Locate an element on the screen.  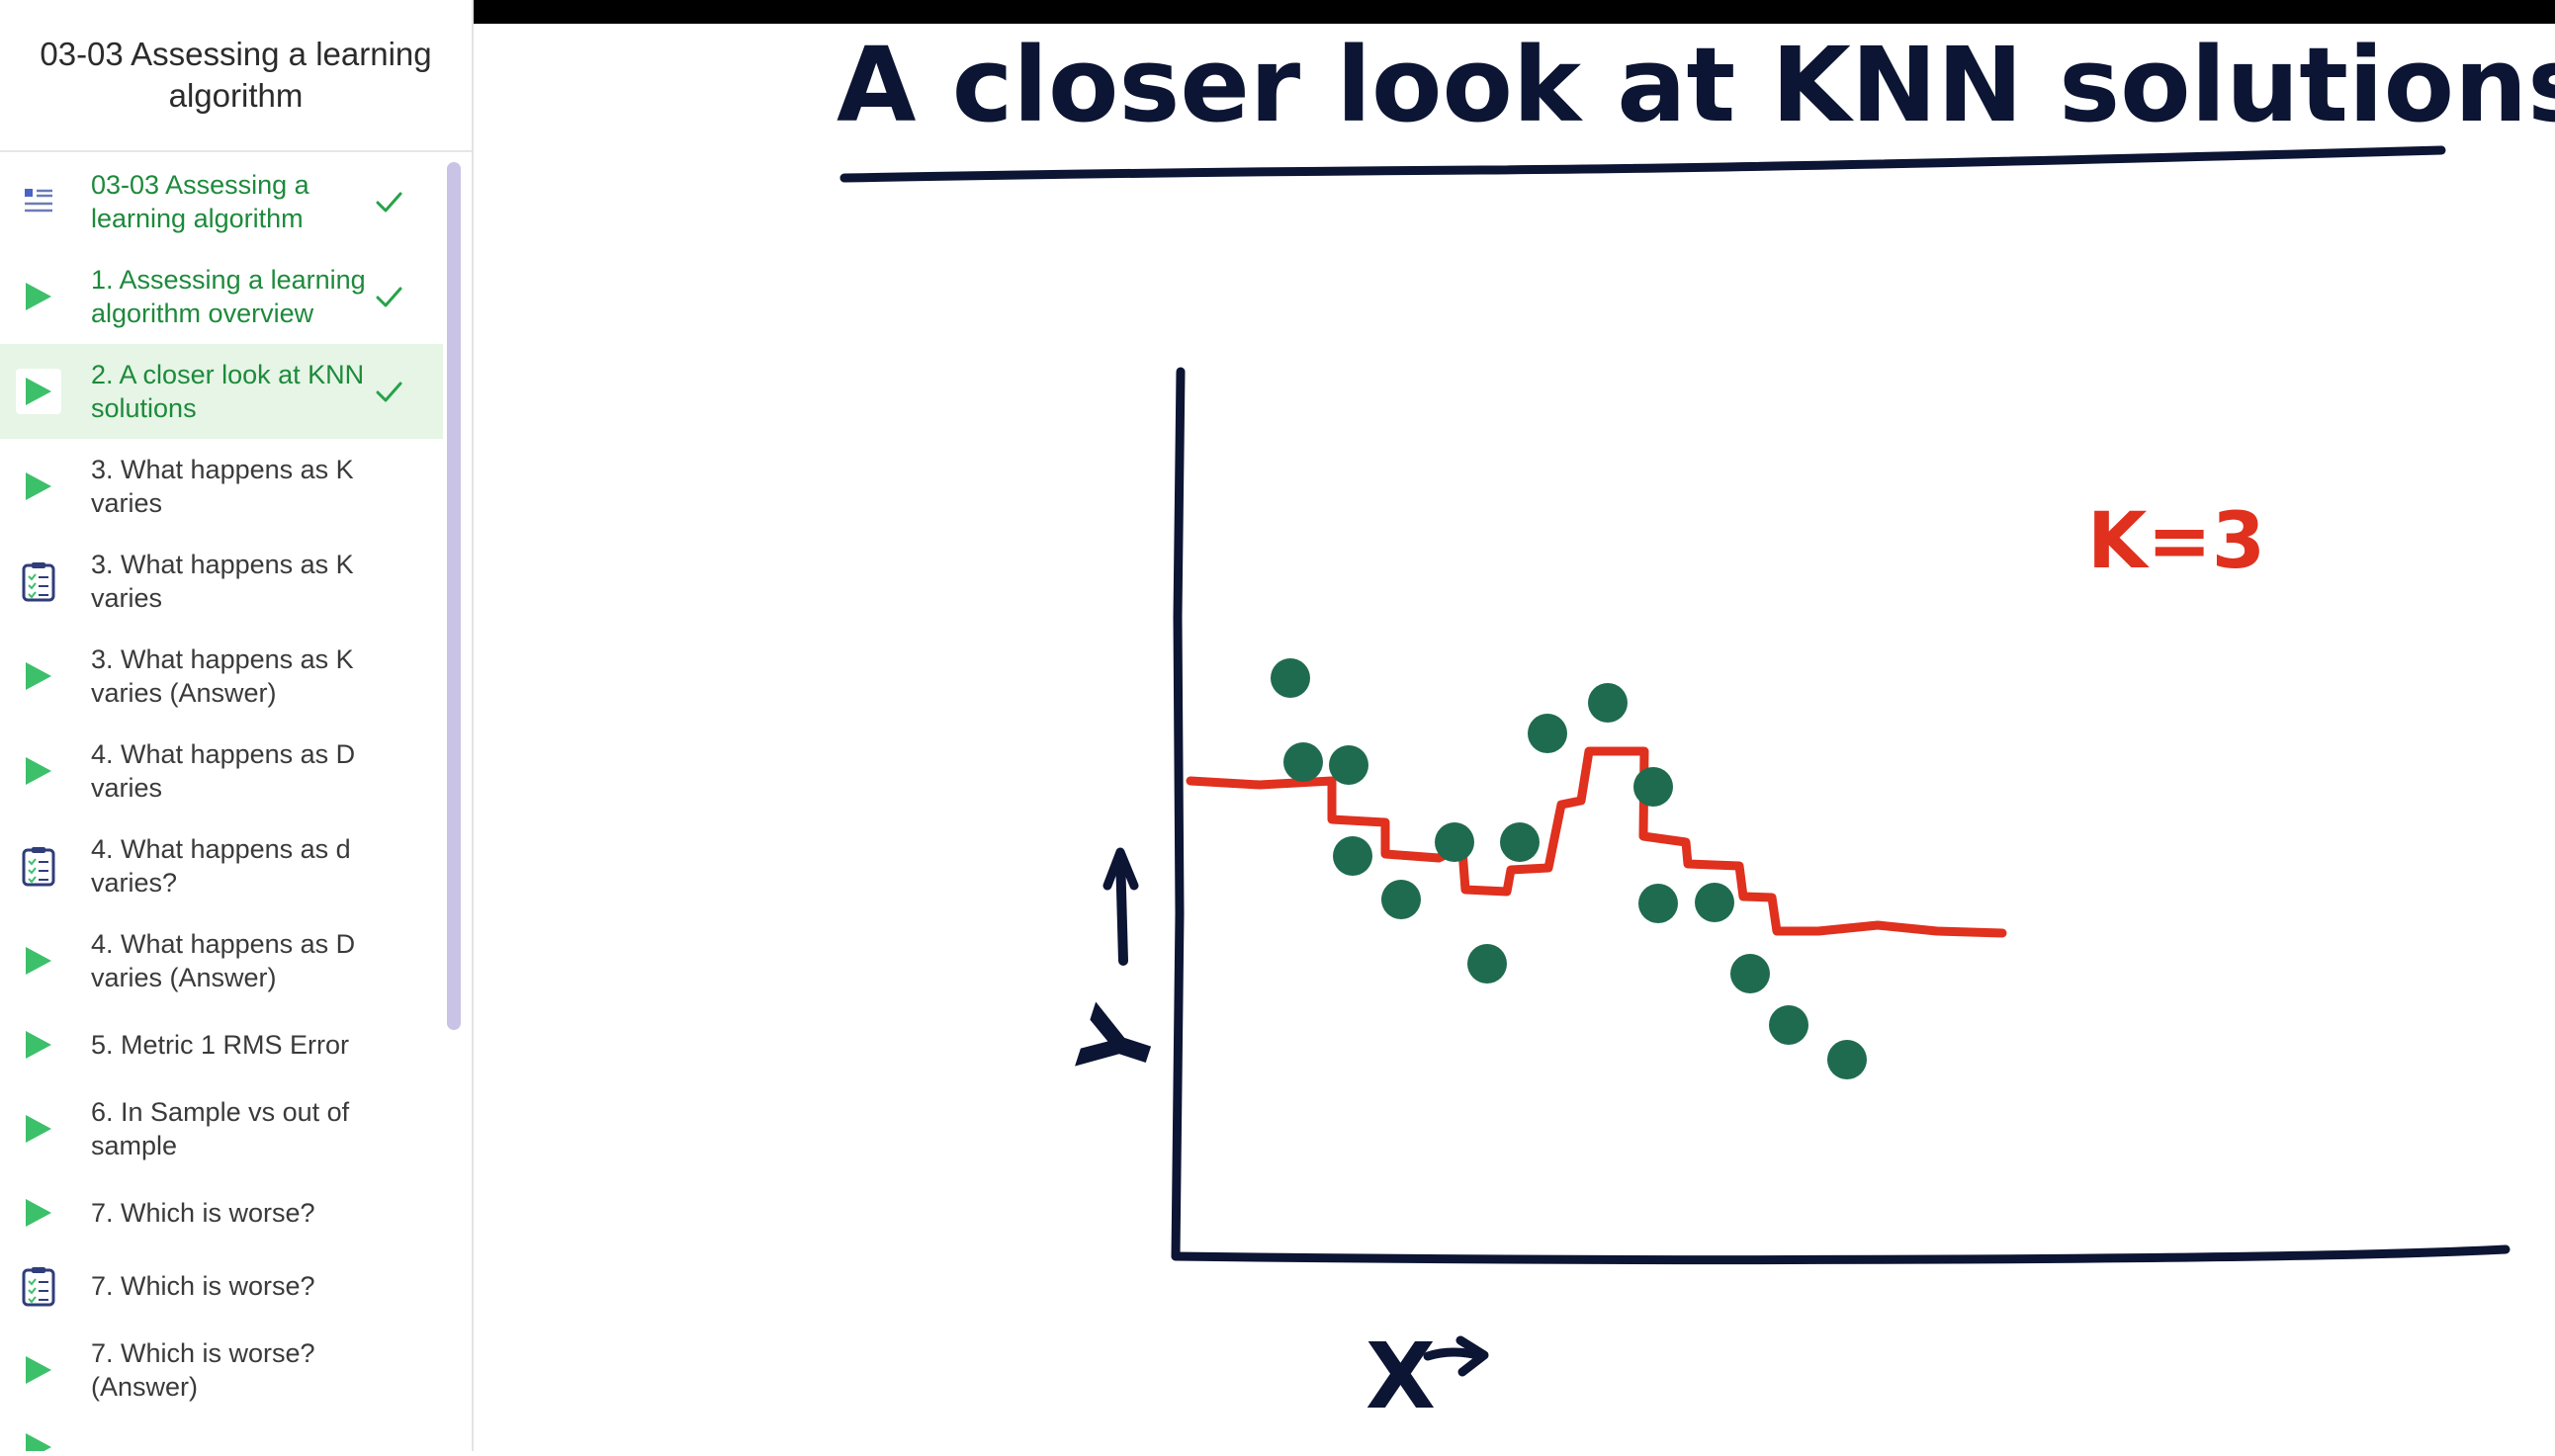
k-label: K=3 is located at coordinates (2176, 541).